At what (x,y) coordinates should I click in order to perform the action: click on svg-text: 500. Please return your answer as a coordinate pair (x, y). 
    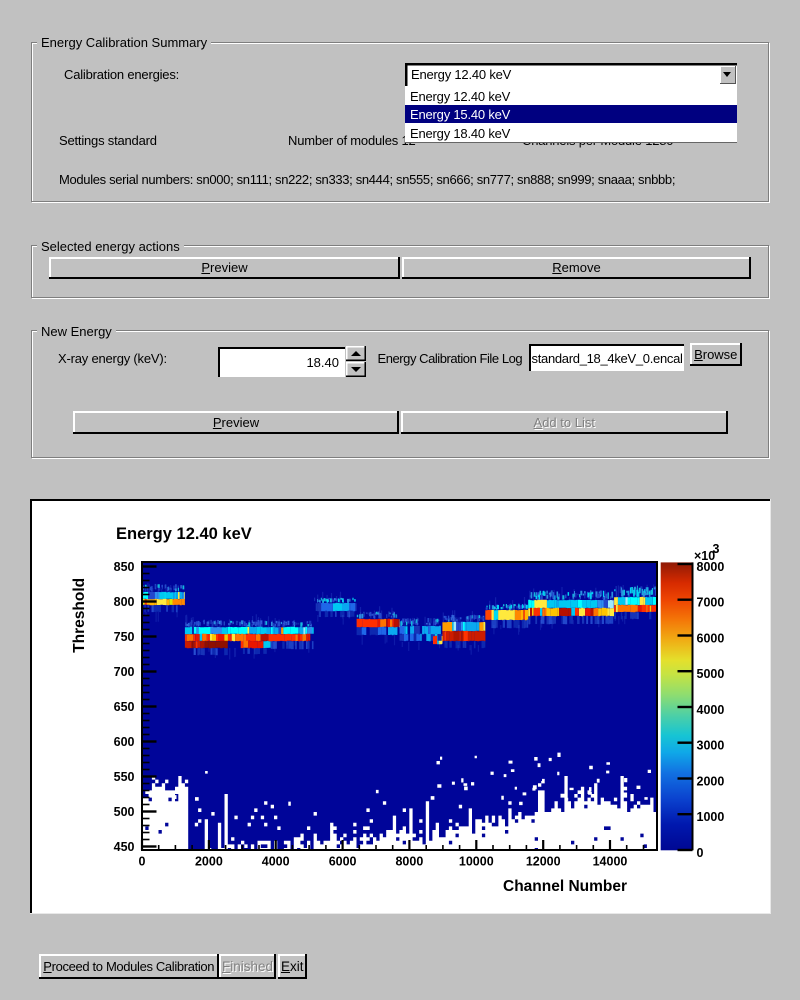
    Looking at the image, I should click on (124, 812).